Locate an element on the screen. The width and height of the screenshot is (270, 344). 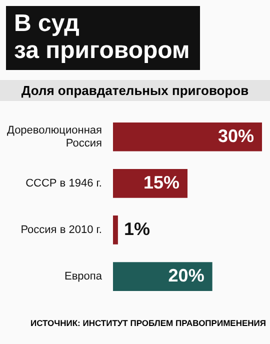
data-label: 20% is located at coordinates (186, 275).